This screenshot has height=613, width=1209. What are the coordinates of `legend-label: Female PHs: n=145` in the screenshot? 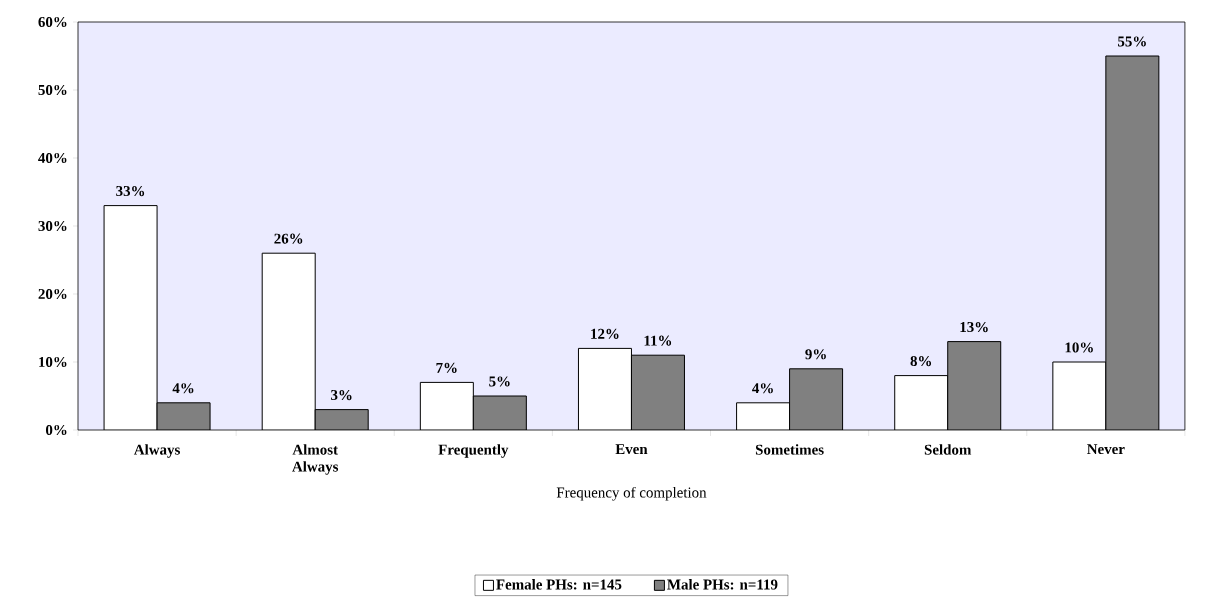 It's located at (559, 584).